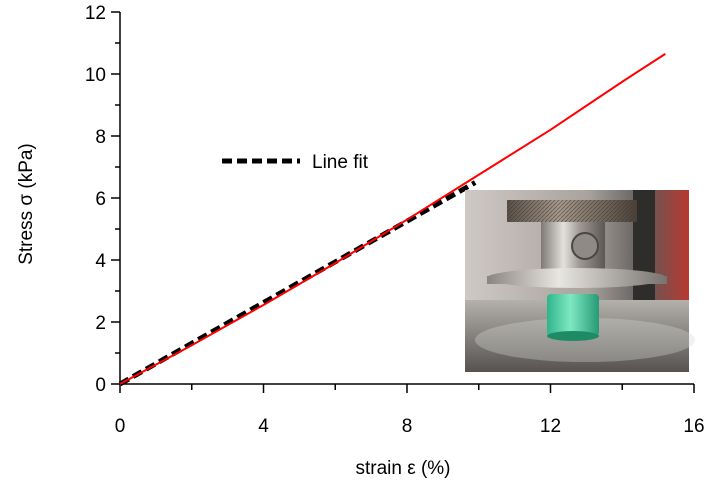 This screenshot has width=716, height=486. What do you see at coordinates (95, 75) in the screenshot?
I see `y-tick-label: 10` at bounding box center [95, 75].